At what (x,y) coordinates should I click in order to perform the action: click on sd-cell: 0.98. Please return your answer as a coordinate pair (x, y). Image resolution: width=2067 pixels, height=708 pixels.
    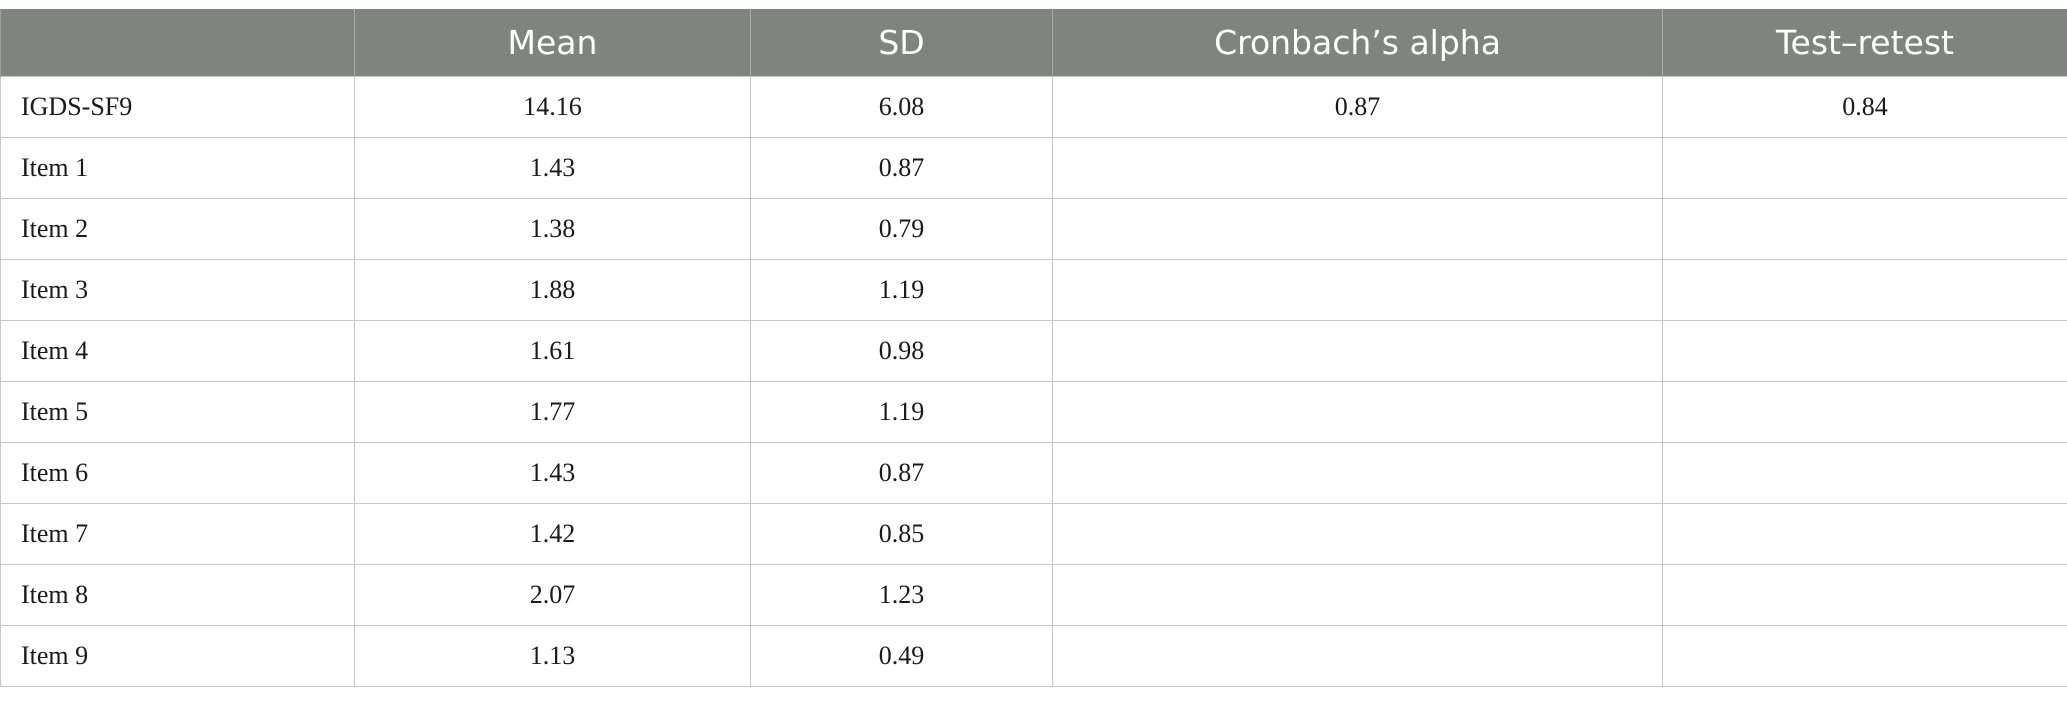
    Looking at the image, I should click on (901, 351).